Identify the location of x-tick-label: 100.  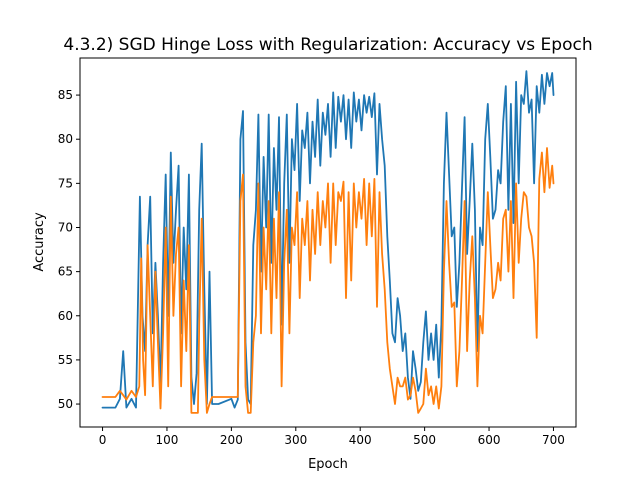
(167, 440).